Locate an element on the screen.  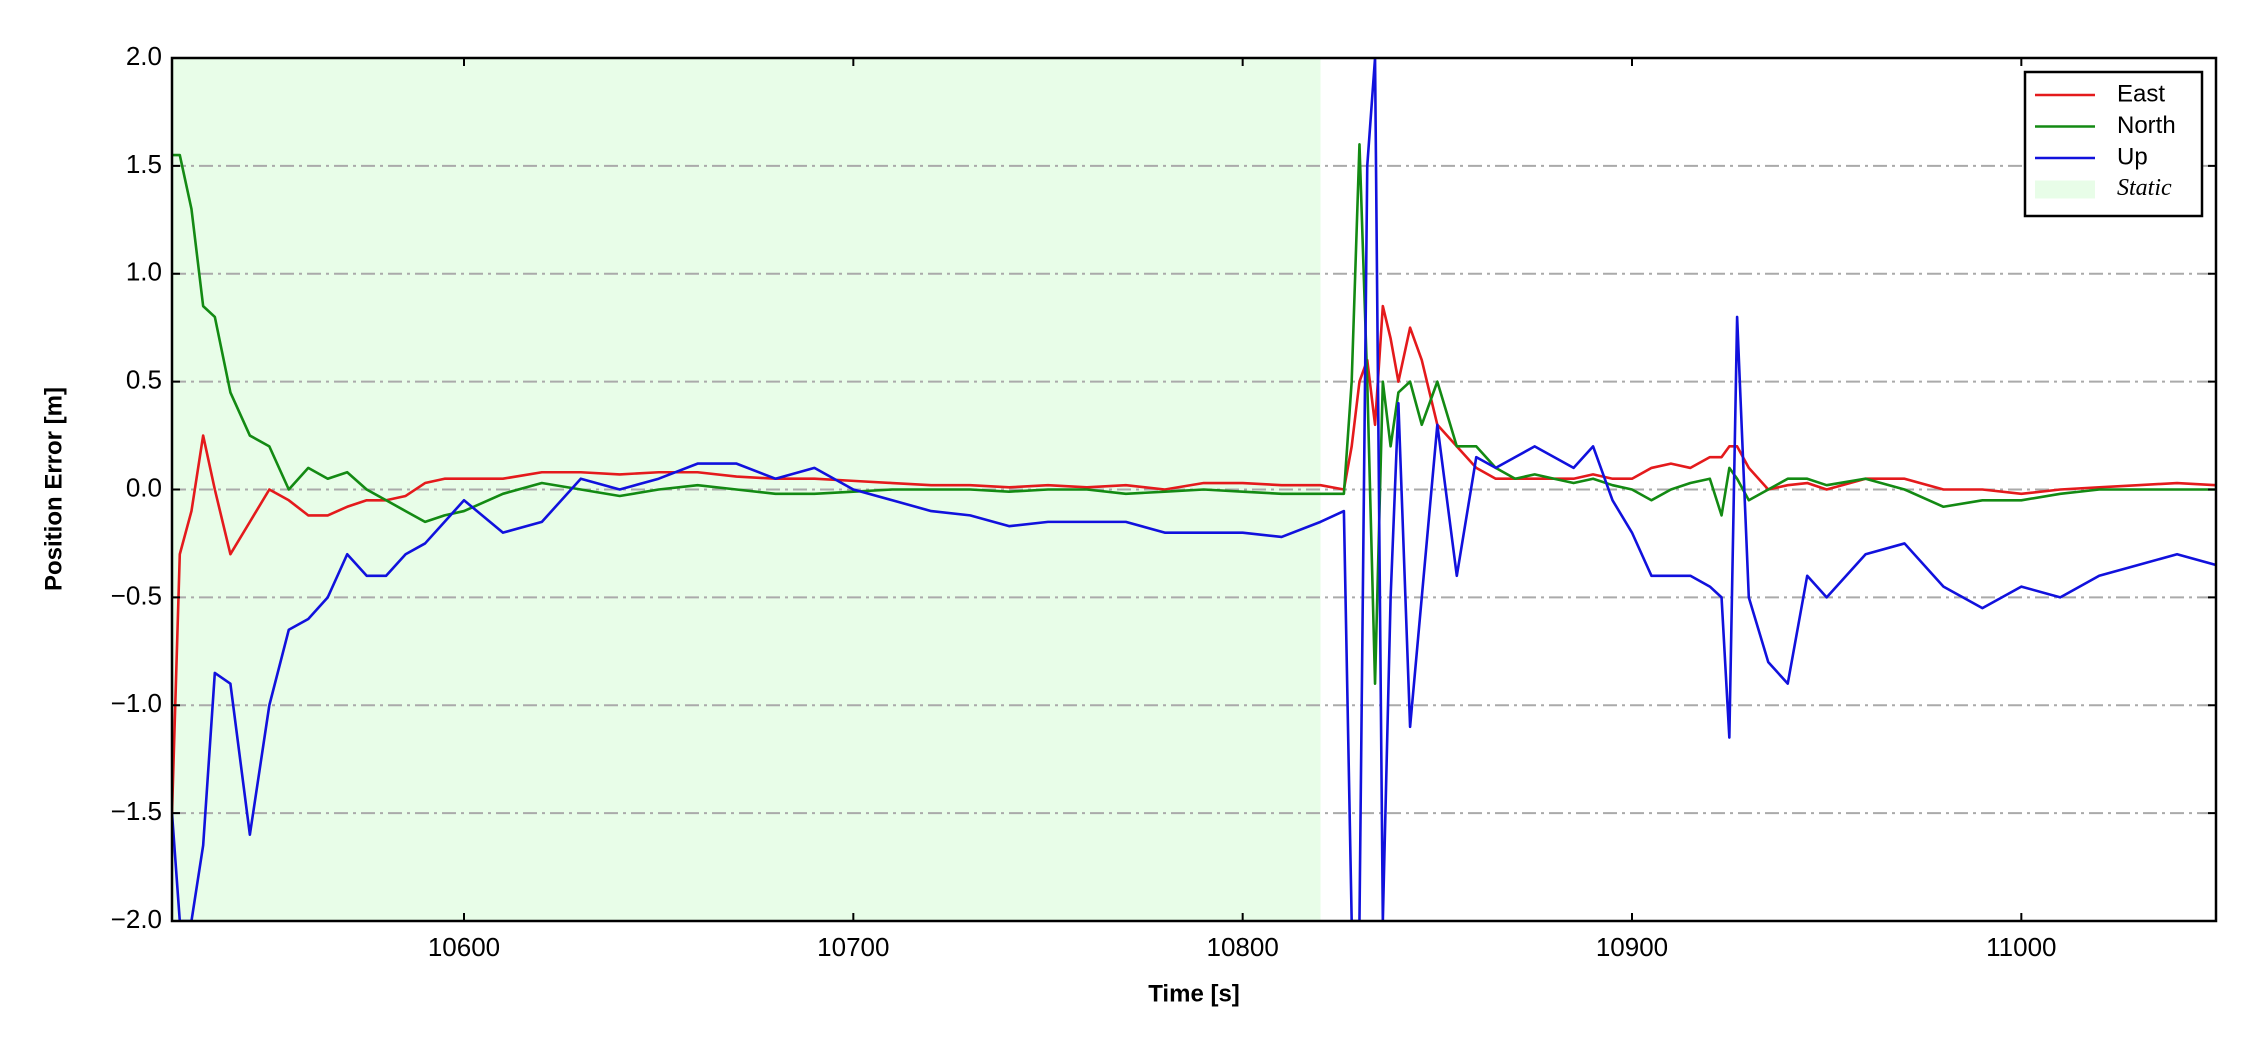
x-tick-label: 10800 is located at coordinates (1243, 947).